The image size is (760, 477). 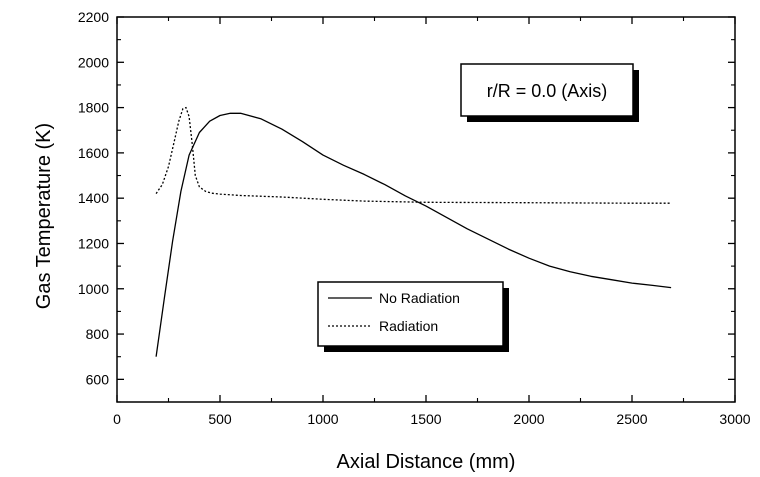 What do you see at coordinates (410, 314) in the screenshot?
I see `legend-frame` at bounding box center [410, 314].